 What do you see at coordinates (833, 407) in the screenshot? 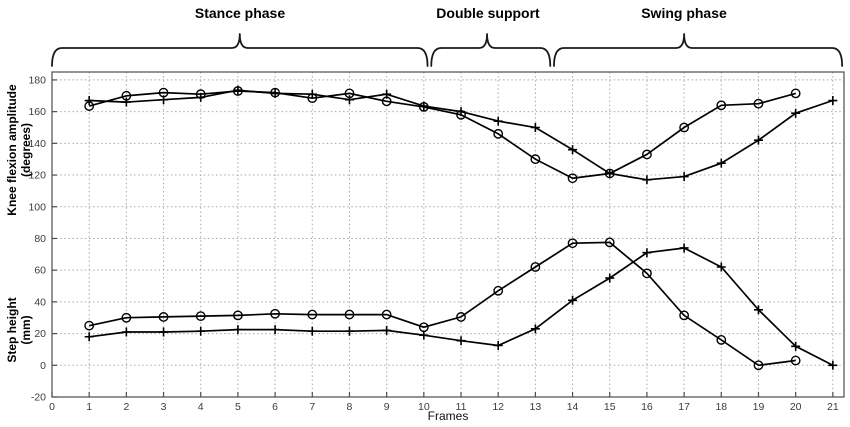
I see `x-tick-label: 21` at bounding box center [833, 407].